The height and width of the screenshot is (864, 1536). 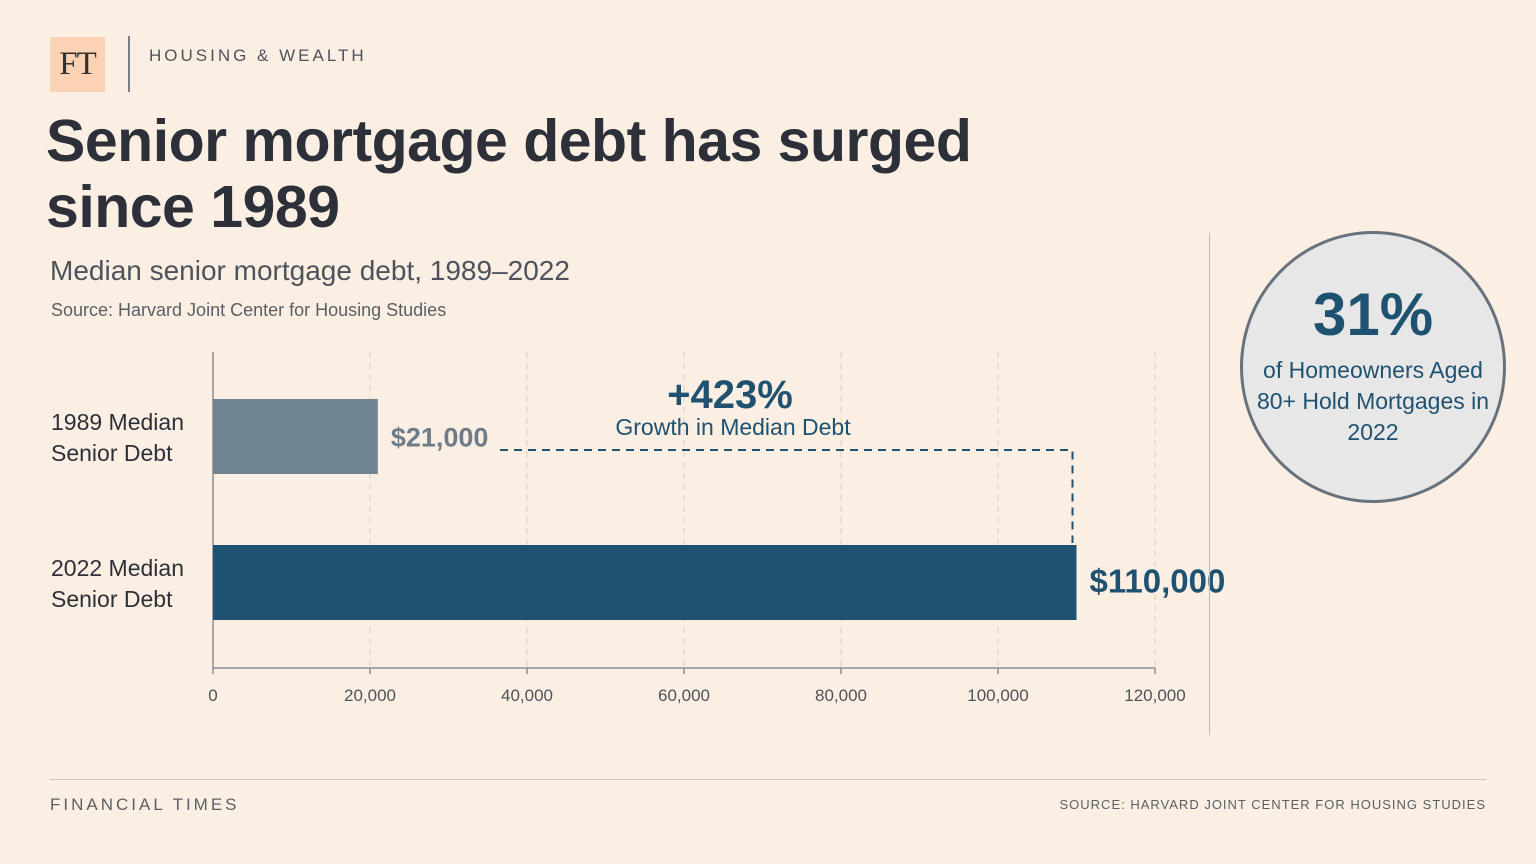 I want to click on footer-rule, so click(x=768, y=779).